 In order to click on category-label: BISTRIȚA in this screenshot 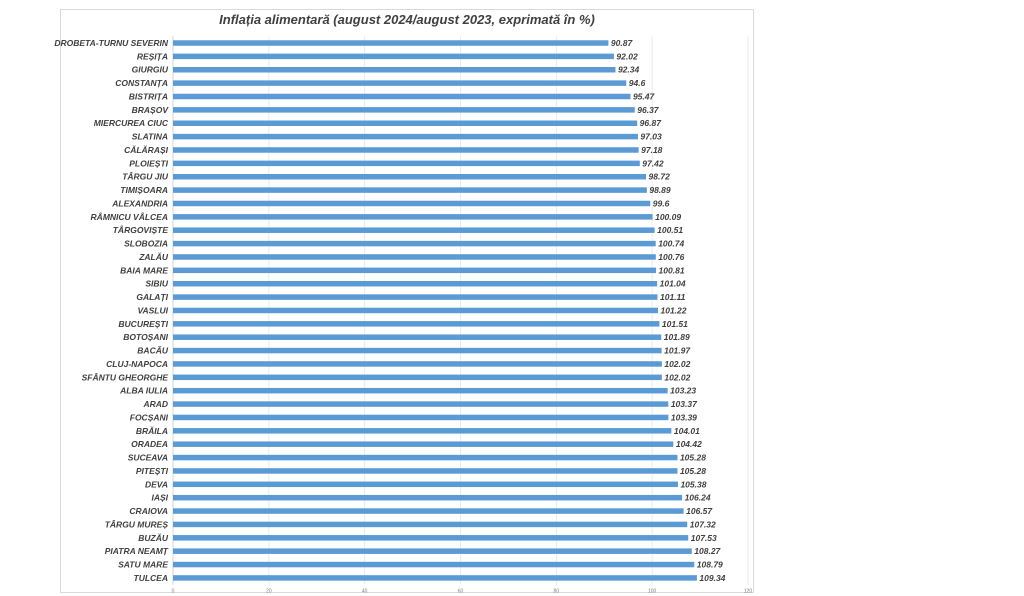, I will do `click(148, 96)`.